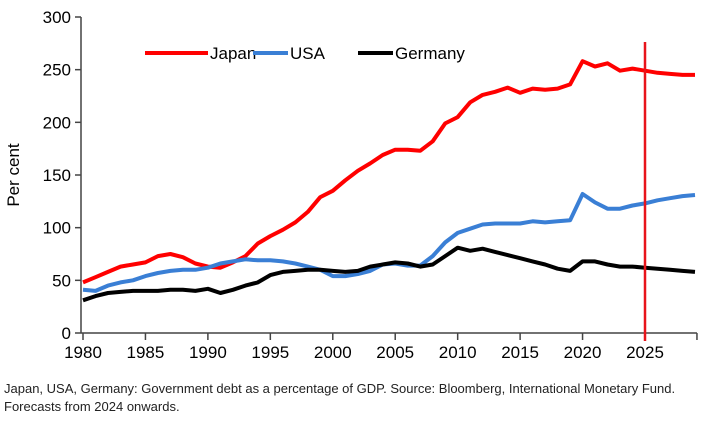 This screenshot has height=422, width=713. Describe the element at coordinates (308, 53) in the screenshot. I see `legend-label-usa: USA` at that location.